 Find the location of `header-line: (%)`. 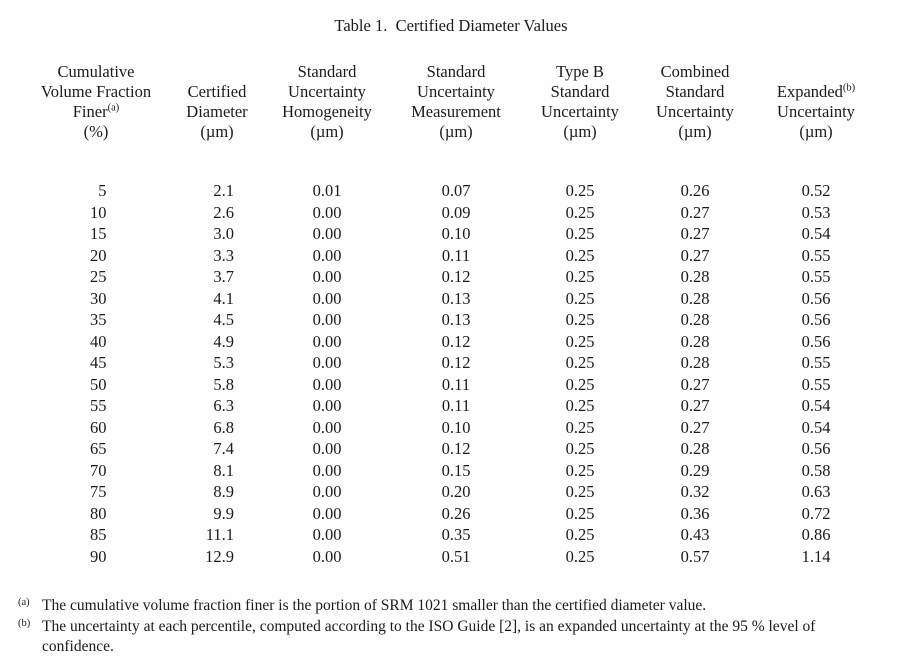

header-line: (%) is located at coordinates (96, 131).